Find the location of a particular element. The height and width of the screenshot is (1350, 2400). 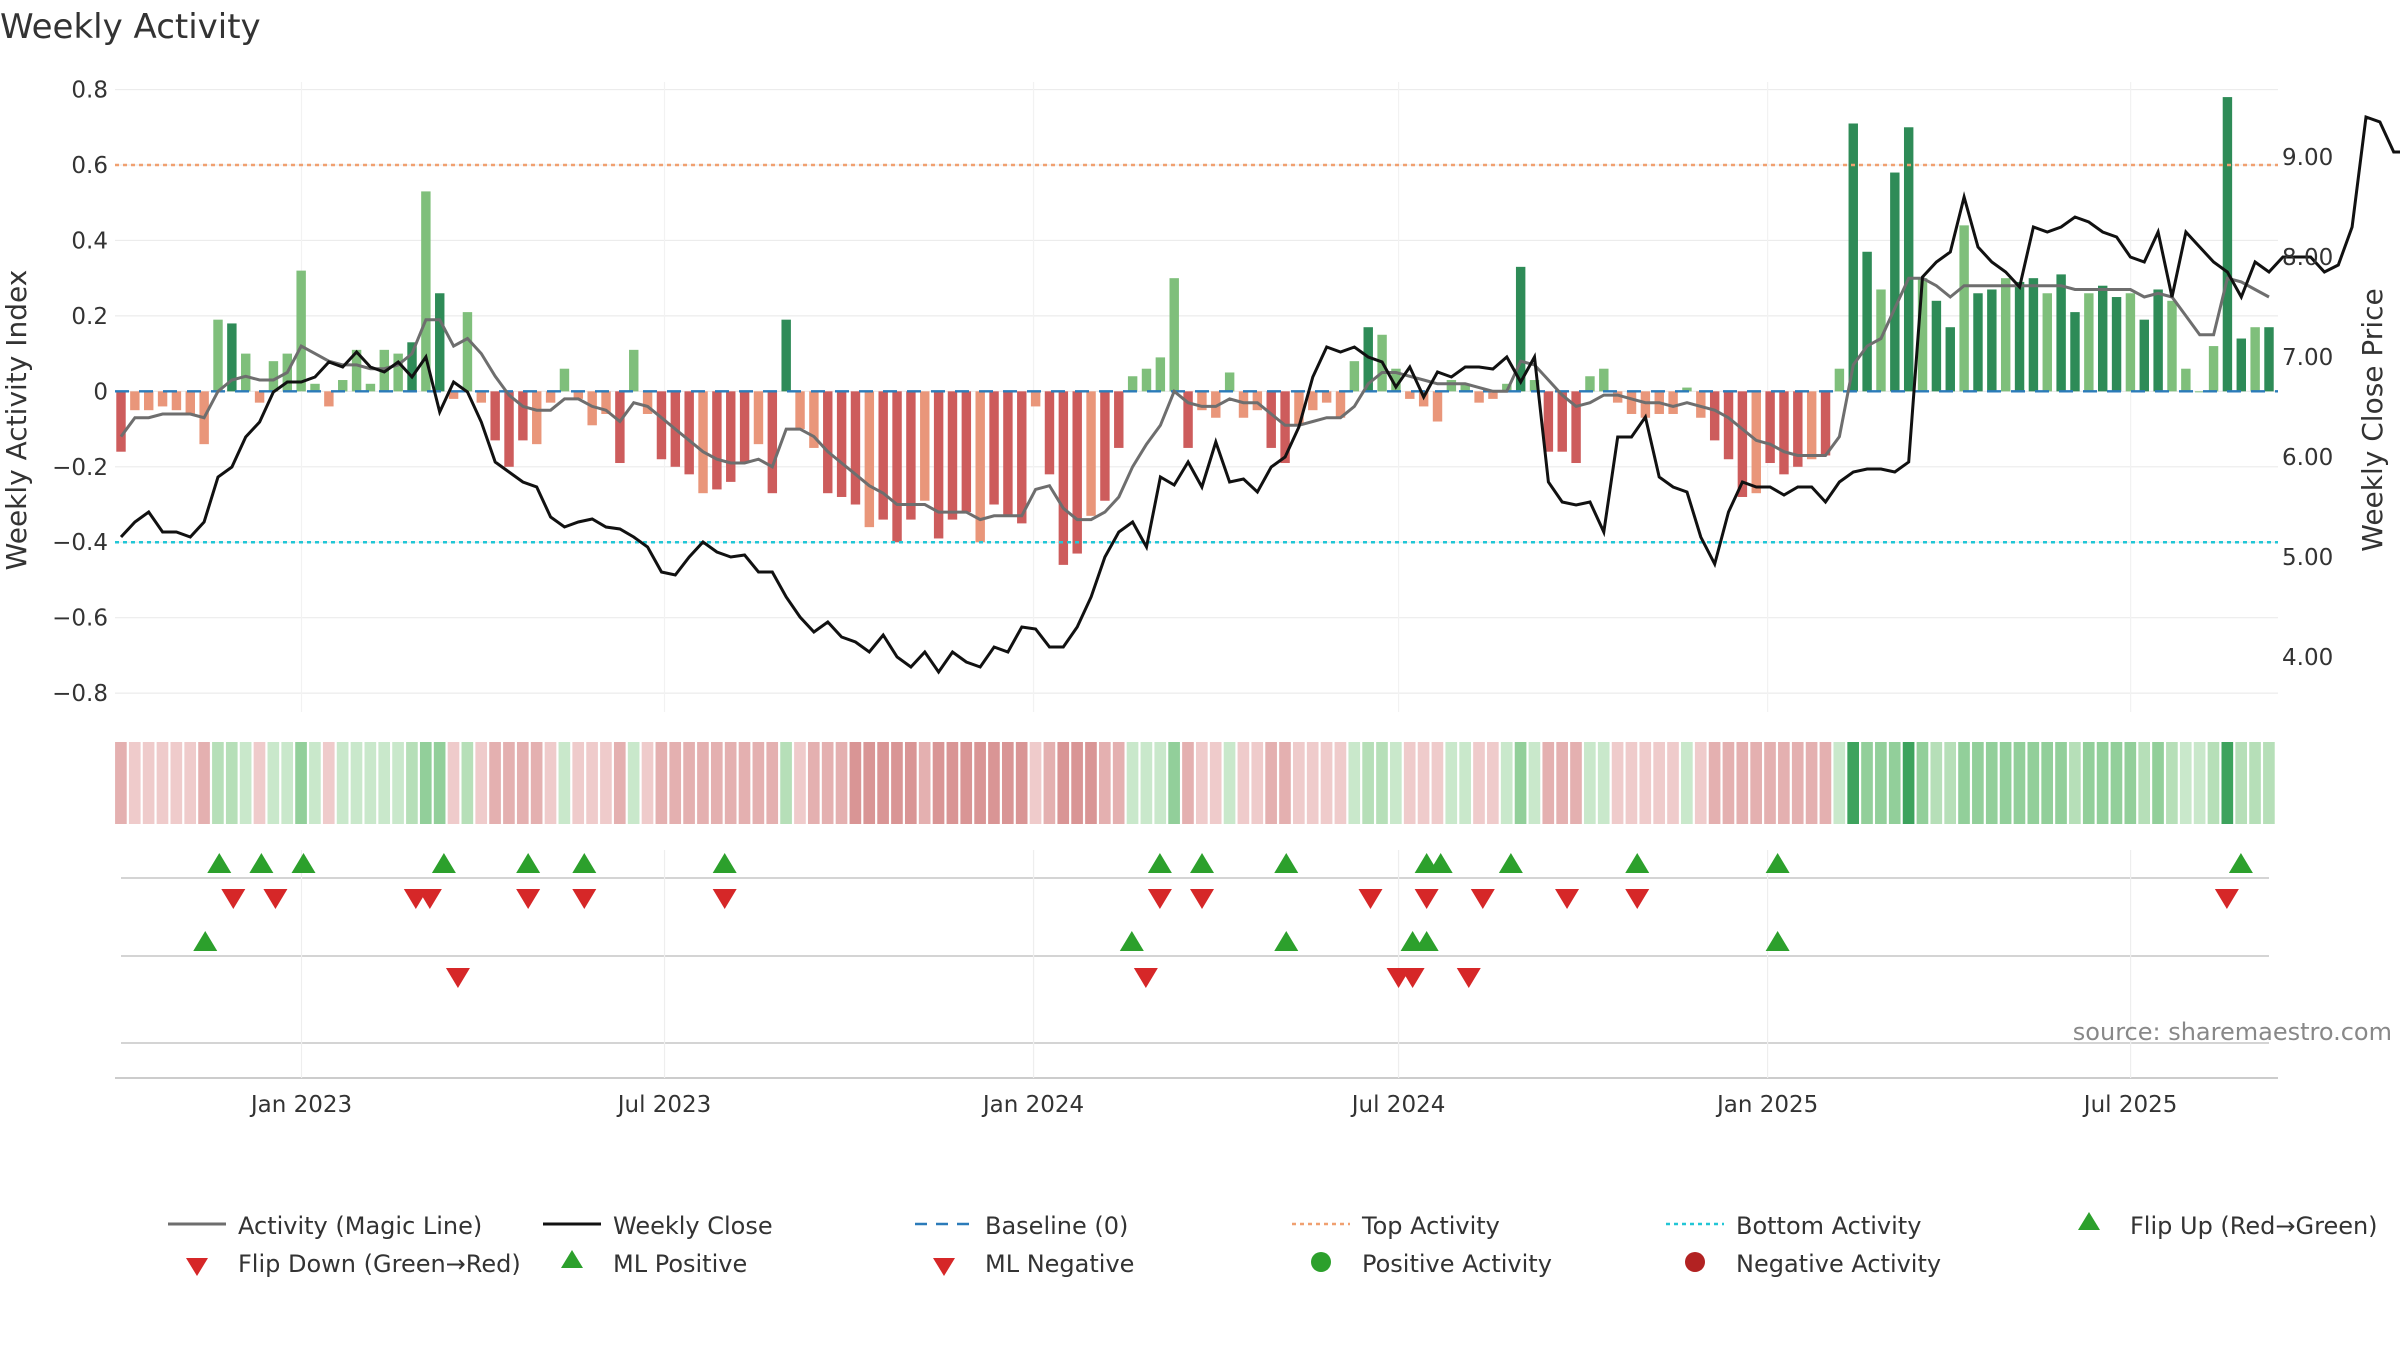

legend-label: Flip Down (Green→Red) is located at coordinates (379, 1264).